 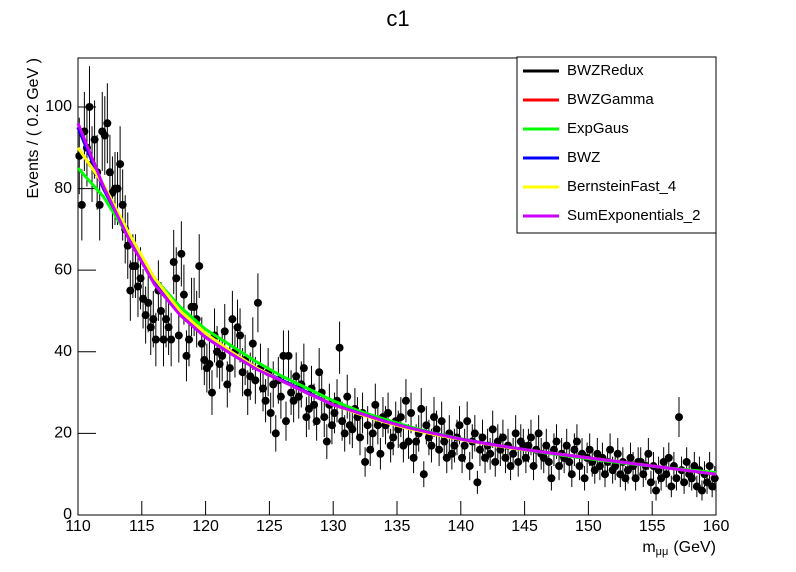 I want to click on x-label-main: m, so click(x=648, y=547).